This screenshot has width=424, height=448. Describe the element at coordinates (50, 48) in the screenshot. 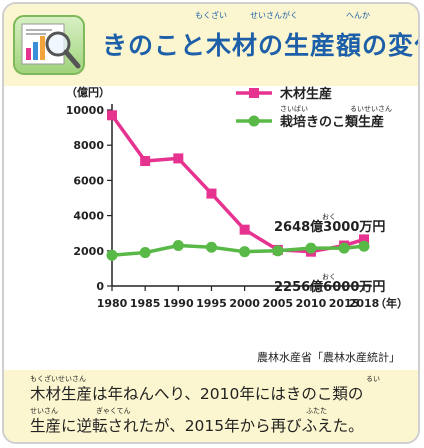

I see `magnifier-over-chart-icon` at that location.